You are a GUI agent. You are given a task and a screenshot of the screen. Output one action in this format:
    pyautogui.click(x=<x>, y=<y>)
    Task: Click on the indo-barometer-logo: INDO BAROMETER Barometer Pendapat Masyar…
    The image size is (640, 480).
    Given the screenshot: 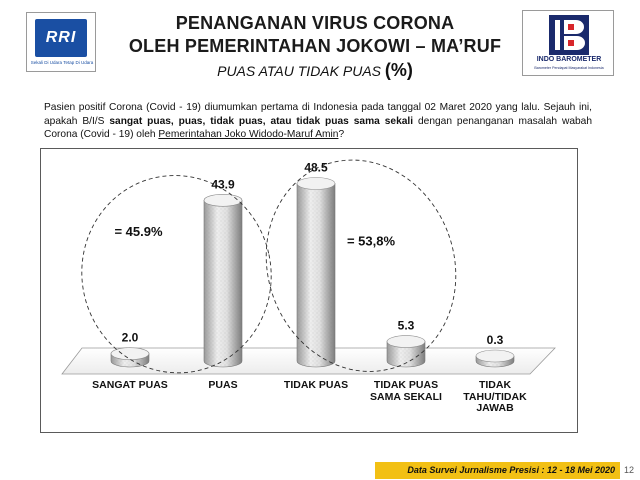 What is the action you would take?
    pyautogui.click(x=568, y=43)
    